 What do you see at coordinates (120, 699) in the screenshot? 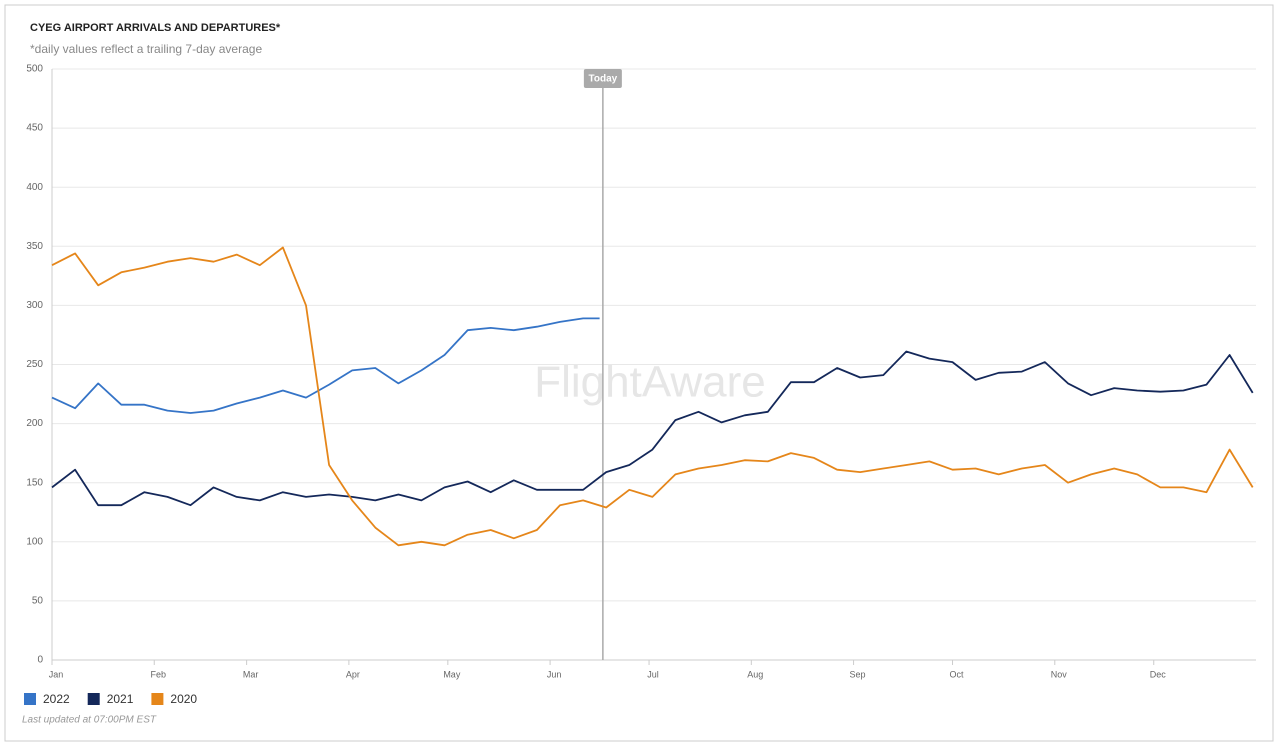
I see `legend-label: 2021` at bounding box center [120, 699].